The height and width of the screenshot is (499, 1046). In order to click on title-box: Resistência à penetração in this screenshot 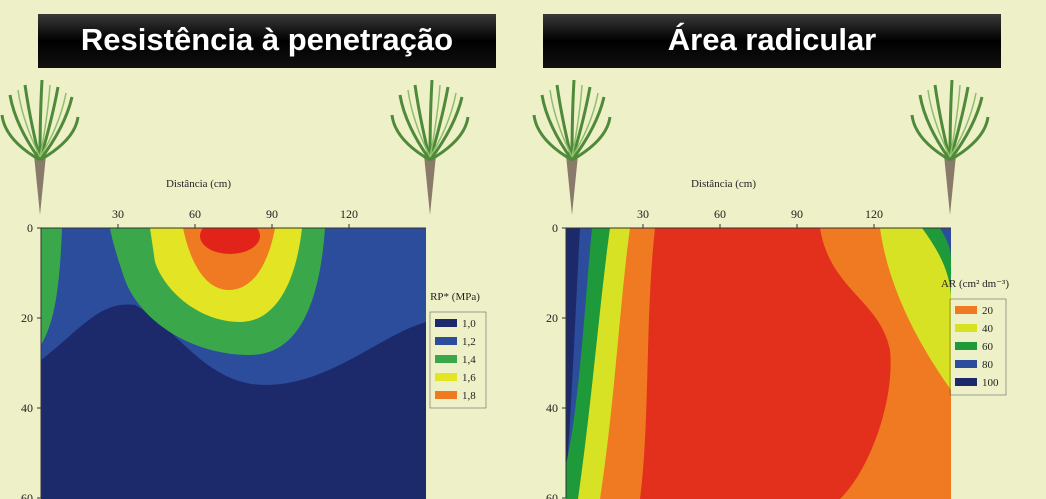, I will do `click(267, 41)`.